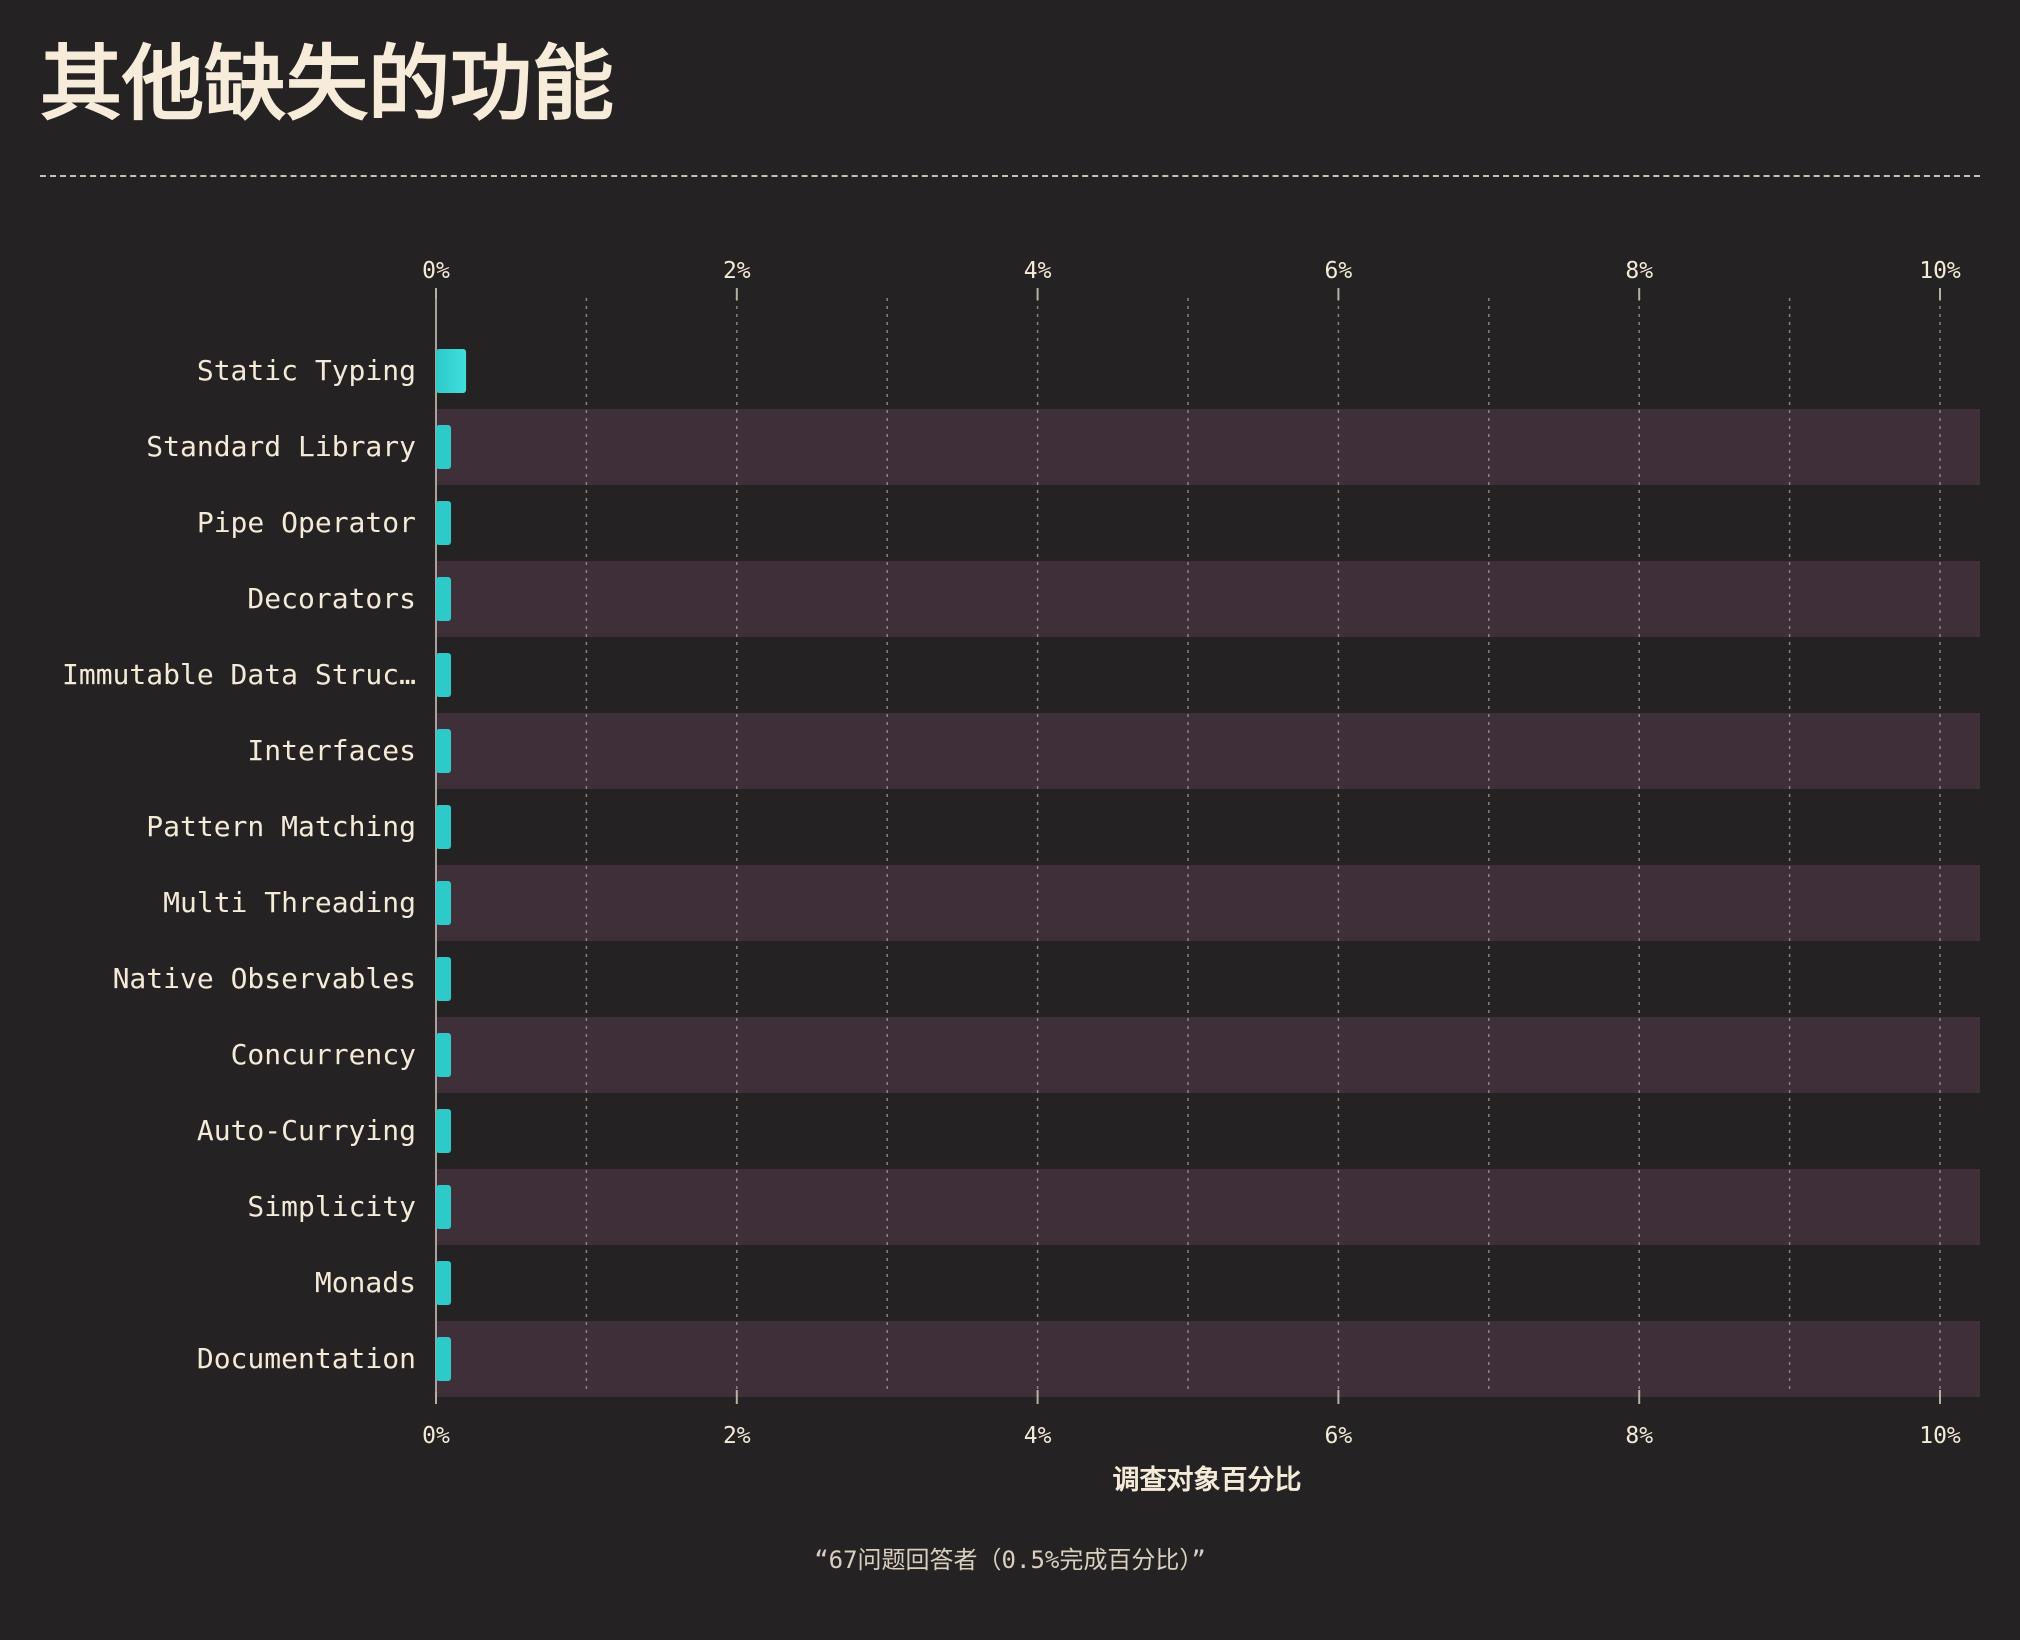  Describe the element at coordinates (327, 84) in the screenshot. I see `page-title: 其他缺失的功能` at that location.